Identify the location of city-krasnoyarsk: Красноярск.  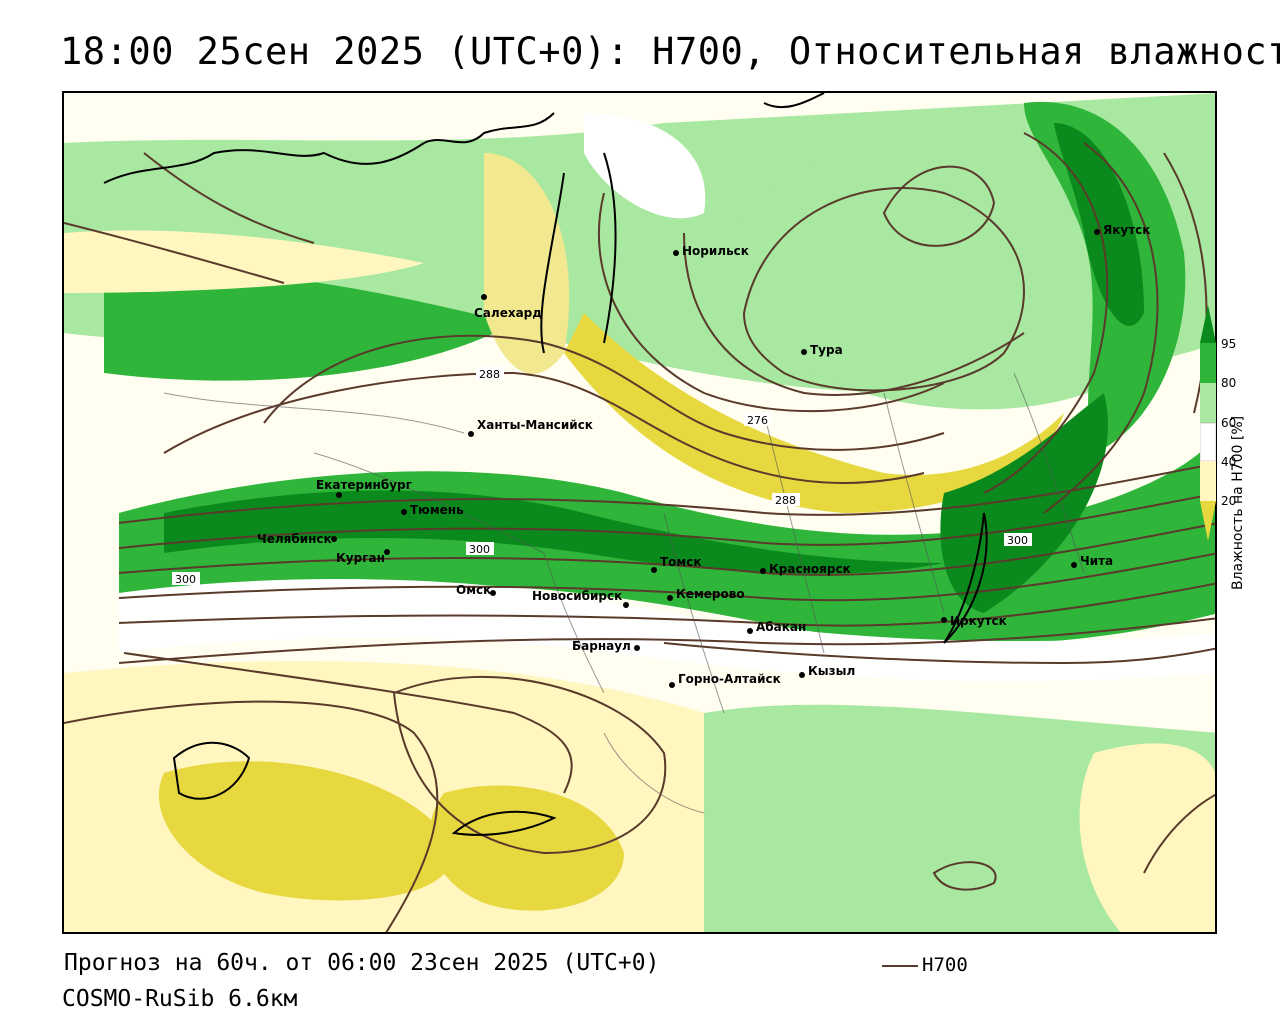
(805, 569).